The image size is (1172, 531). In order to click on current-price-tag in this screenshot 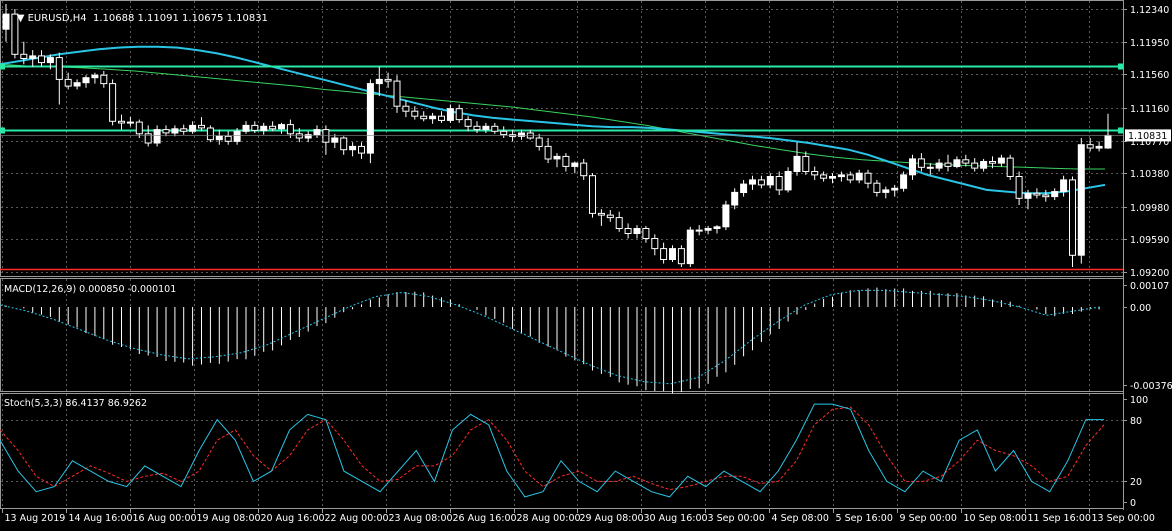, I will do `click(1148, 135)`.